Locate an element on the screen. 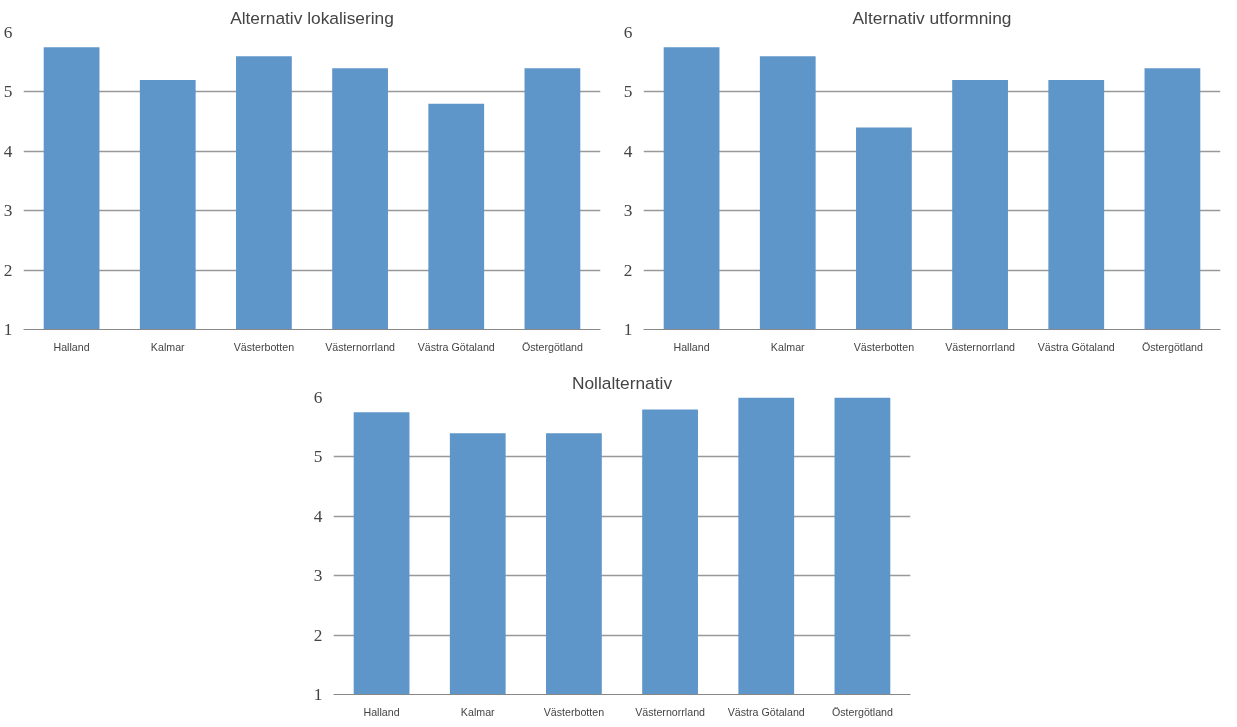 Image resolution: width=1237 pixels, height=727 pixels. chart-title: Alternativ utformning is located at coordinates (932, 17).